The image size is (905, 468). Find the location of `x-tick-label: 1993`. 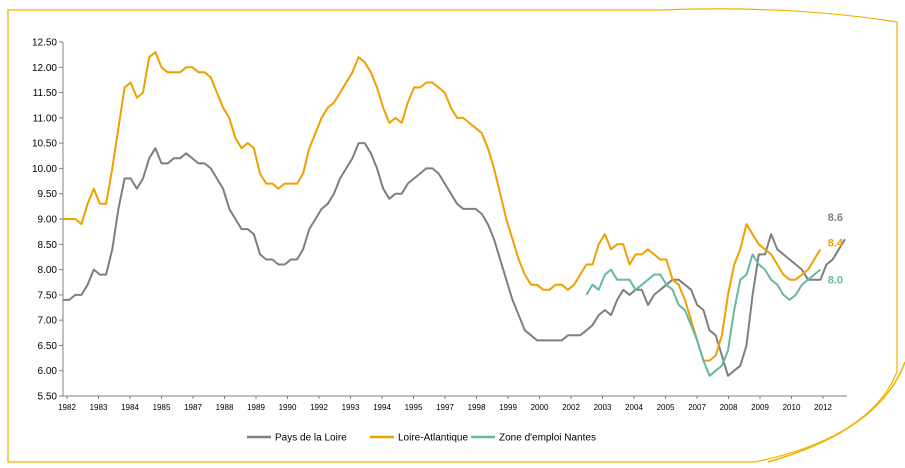

x-tick-label: 1993 is located at coordinates (351, 407).